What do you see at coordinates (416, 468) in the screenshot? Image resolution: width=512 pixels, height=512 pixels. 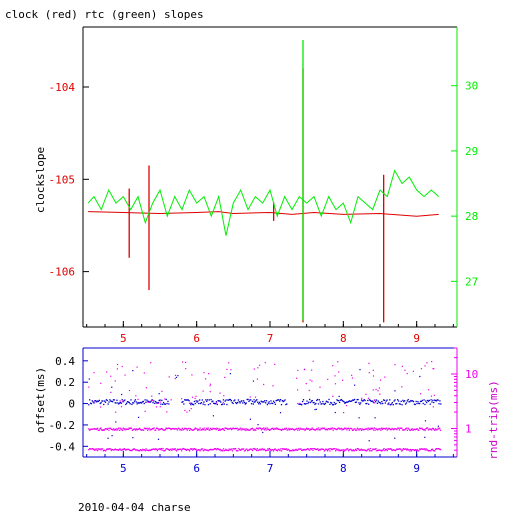 I see `lower-x-tick-label: 9` at bounding box center [416, 468].